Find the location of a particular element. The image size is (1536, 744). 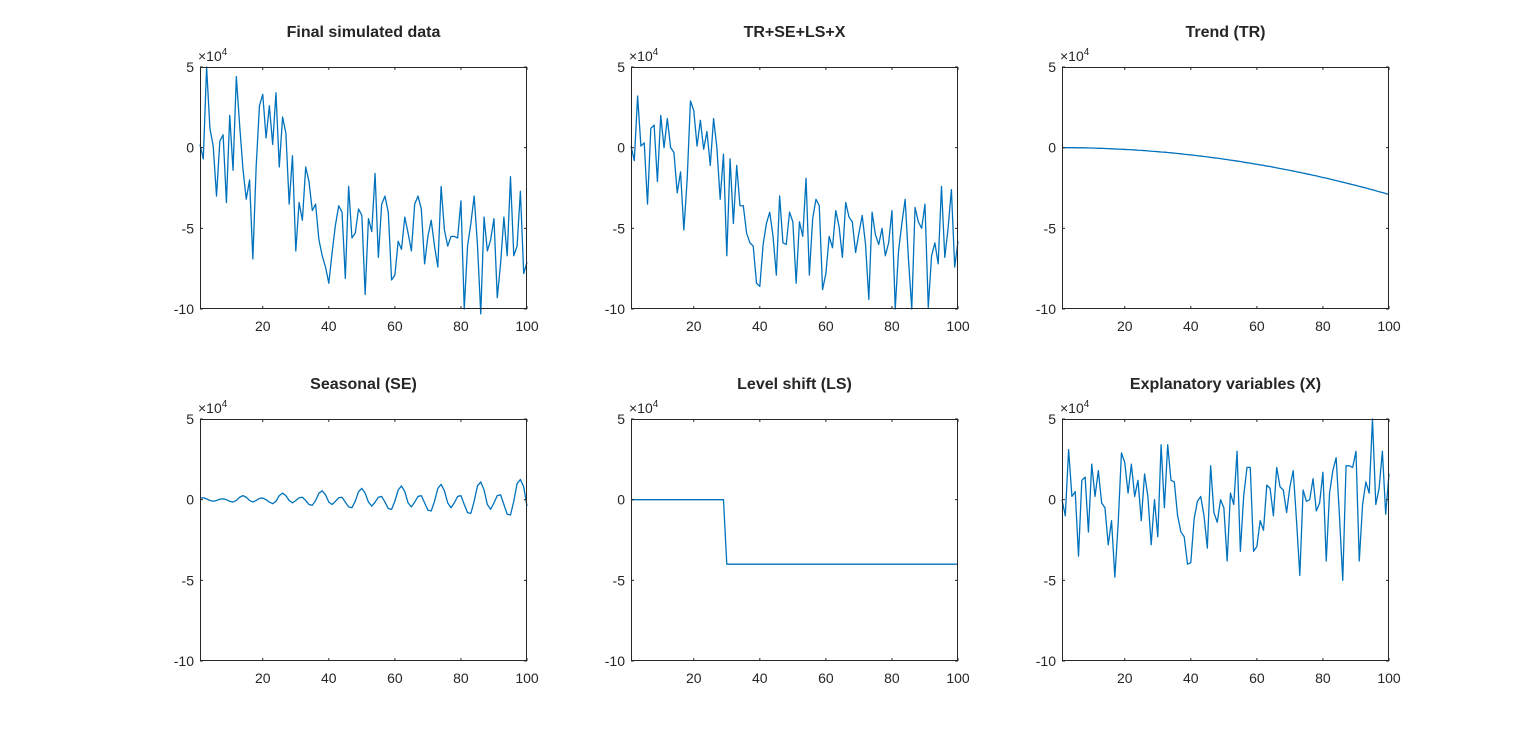

subplot-seasonal: 20 40 60 80 100 5 0 -5 -10 ×10⁴ is located at coordinates (356, 542).